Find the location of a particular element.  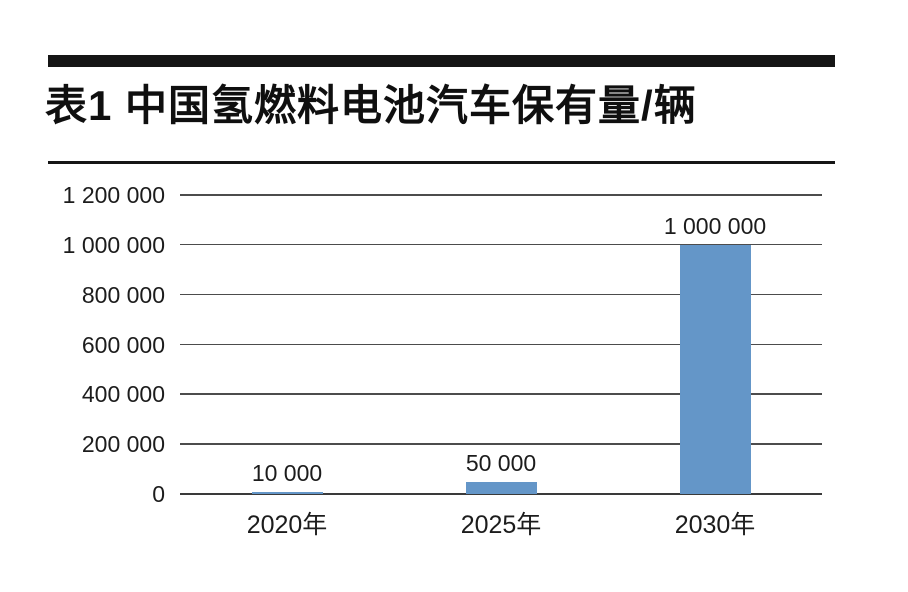

y-tick-label-600000: 600 000 is located at coordinates (123, 344).